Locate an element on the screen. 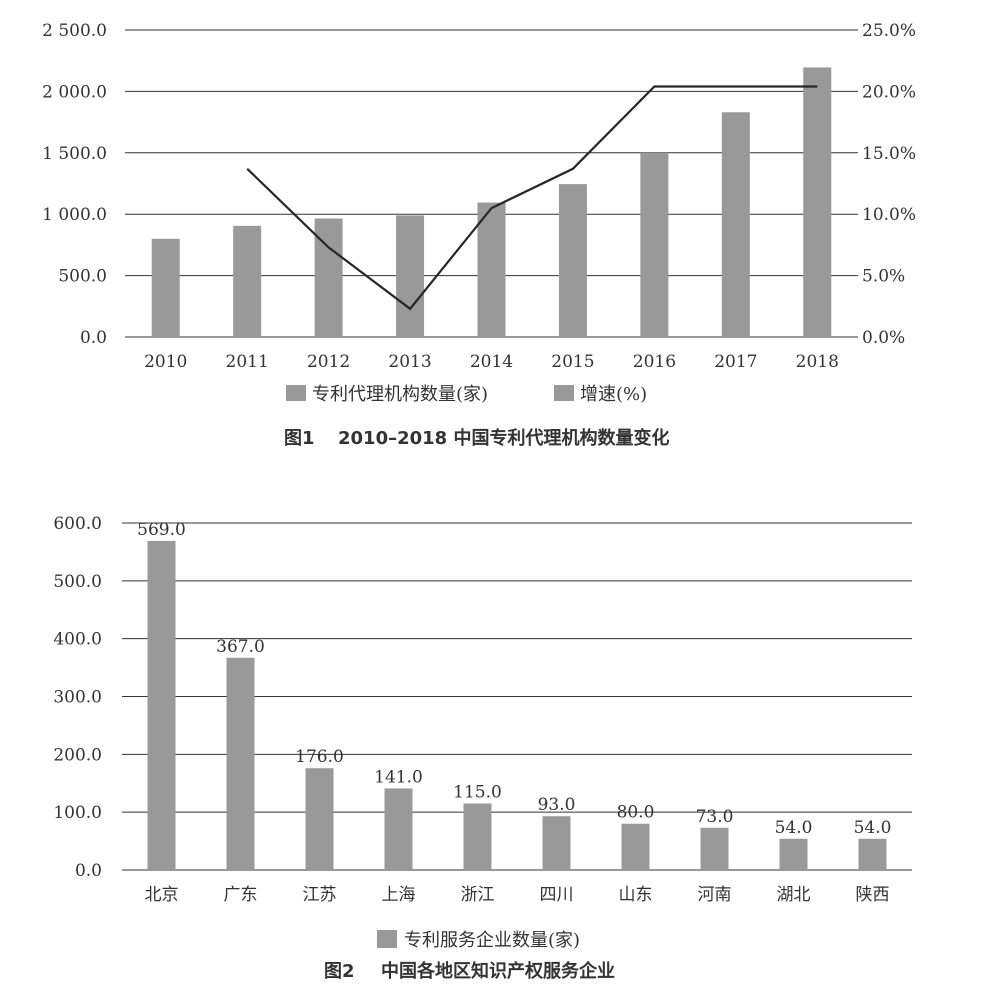 The width and height of the screenshot is (1000, 985). chart-2-bar-山东 is located at coordinates (635, 846).